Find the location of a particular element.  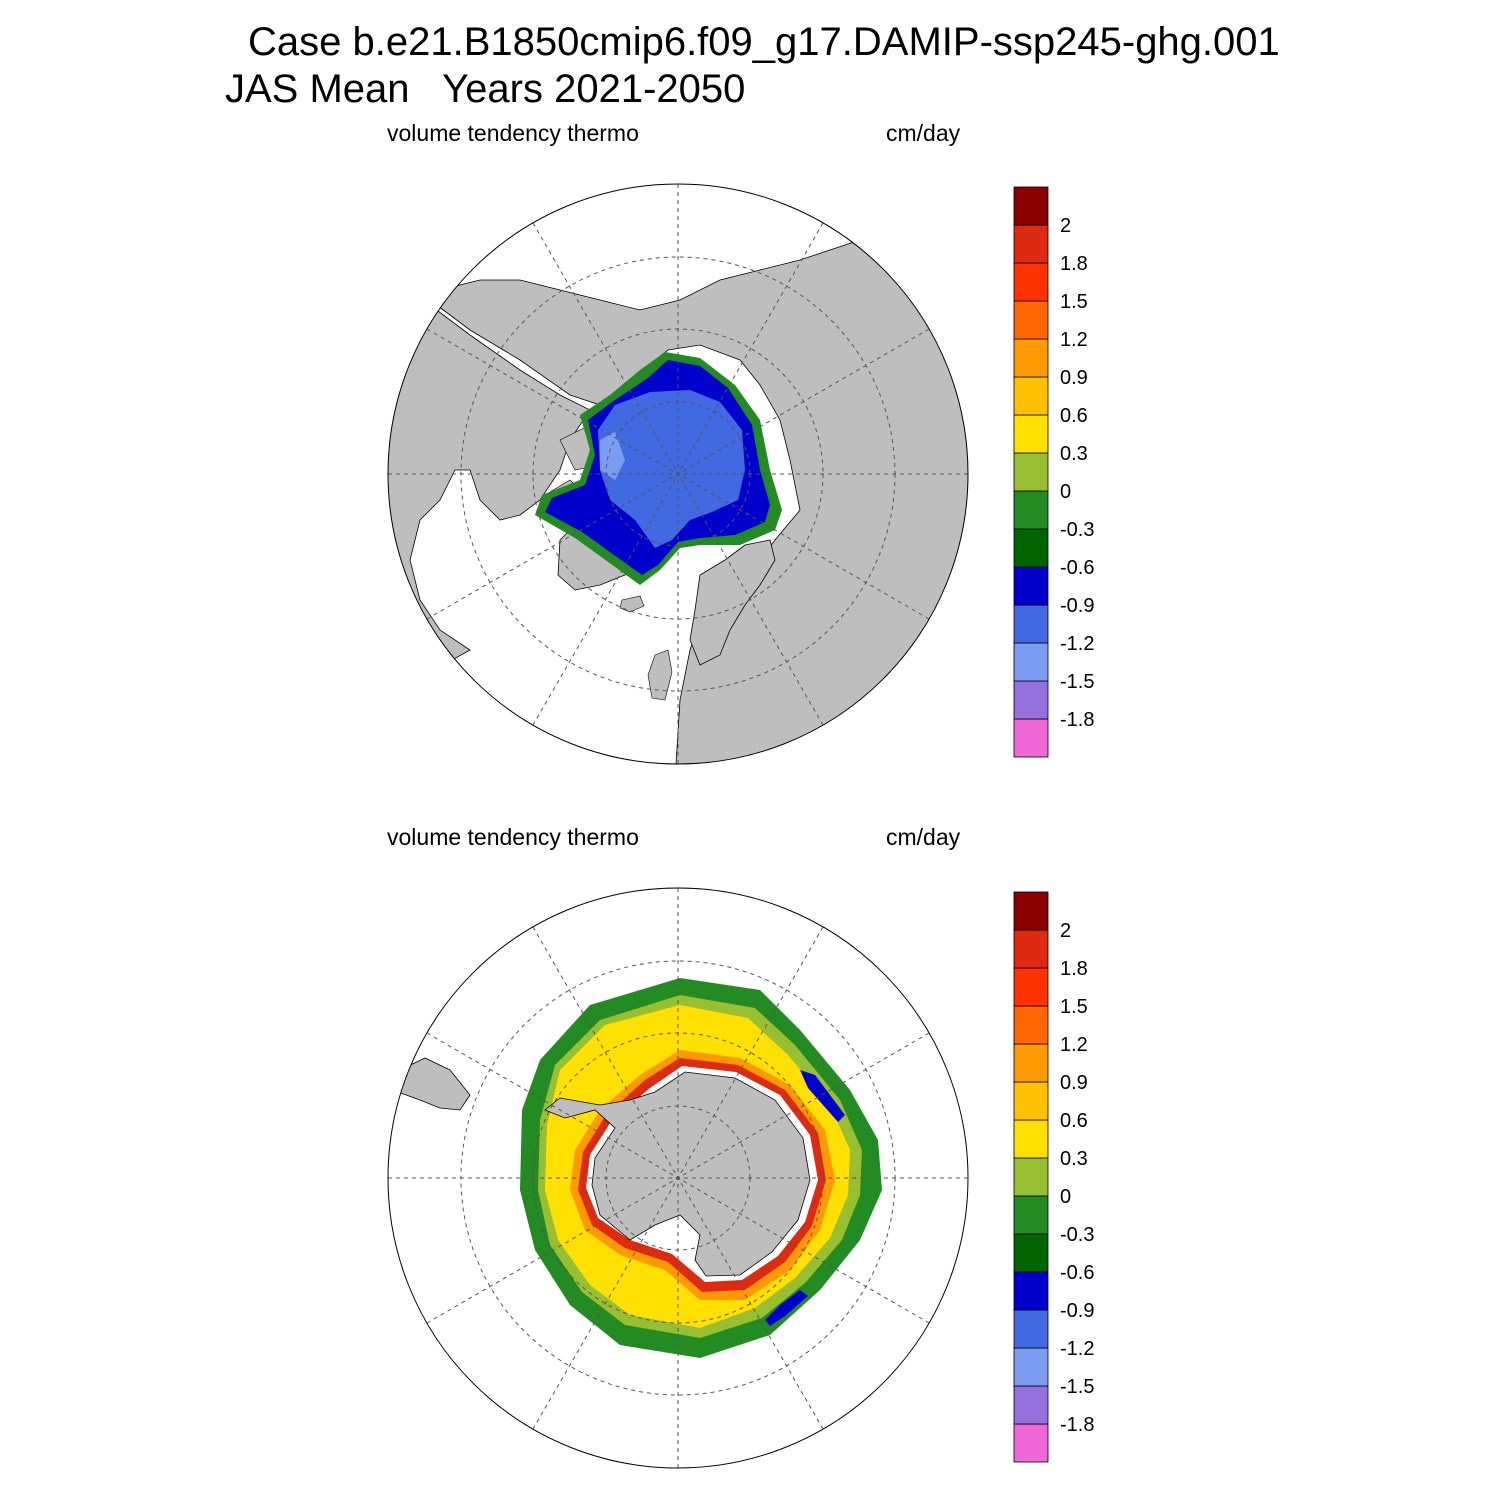

north-light-blue-patch is located at coordinates (612, 456).